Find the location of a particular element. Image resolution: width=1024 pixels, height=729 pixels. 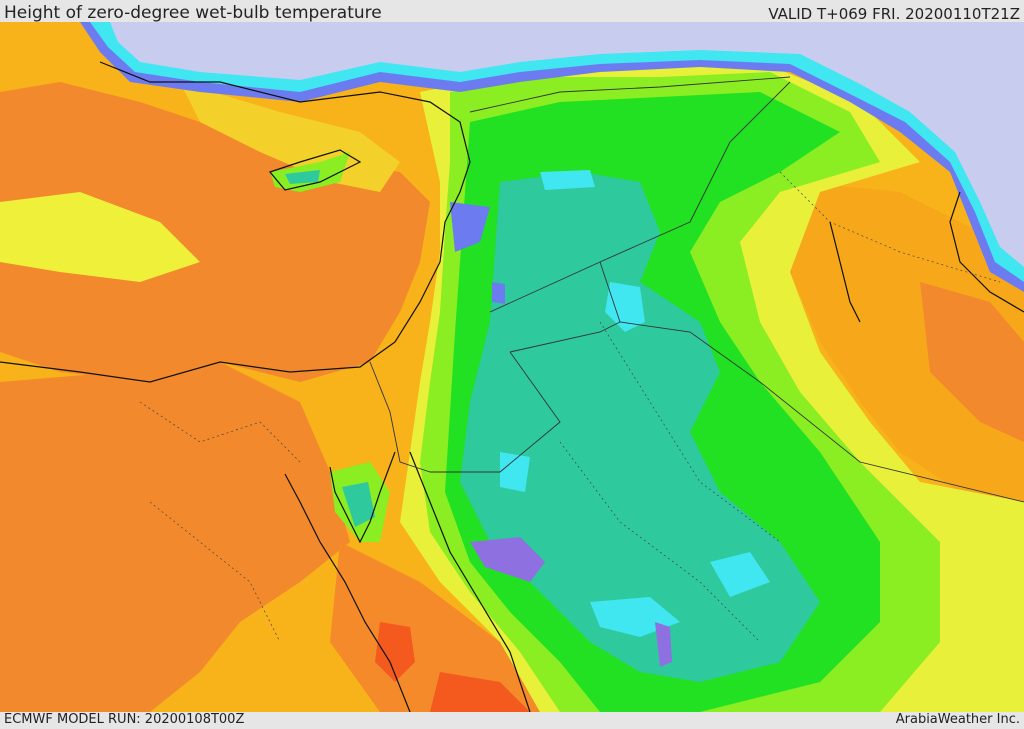

sinai-teal is located at coordinates (358, 504).